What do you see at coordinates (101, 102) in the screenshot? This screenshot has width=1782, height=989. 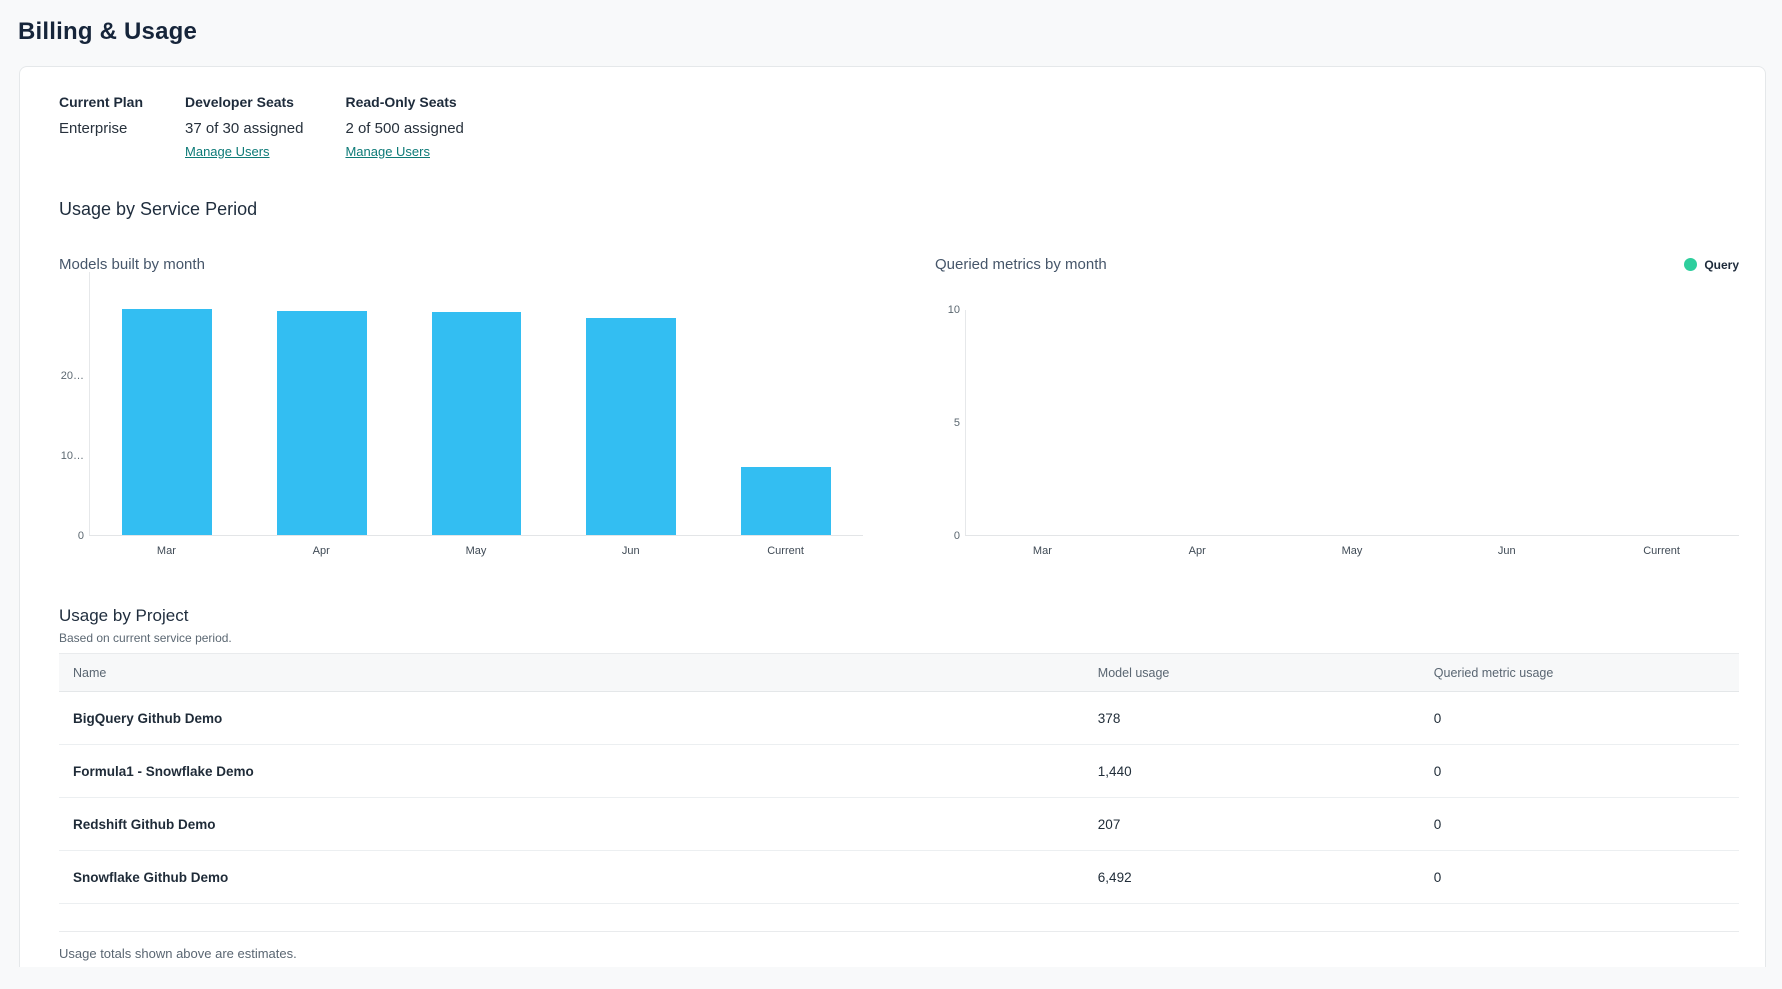 I see `current-plan-label: Current Plan` at bounding box center [101, 102].